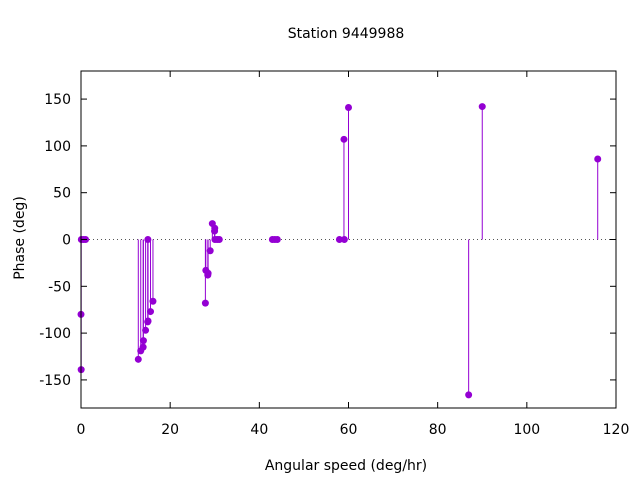 This screenshot has height=480, width=640. I want to click on y-tick-label: 100, so click(57, 147).